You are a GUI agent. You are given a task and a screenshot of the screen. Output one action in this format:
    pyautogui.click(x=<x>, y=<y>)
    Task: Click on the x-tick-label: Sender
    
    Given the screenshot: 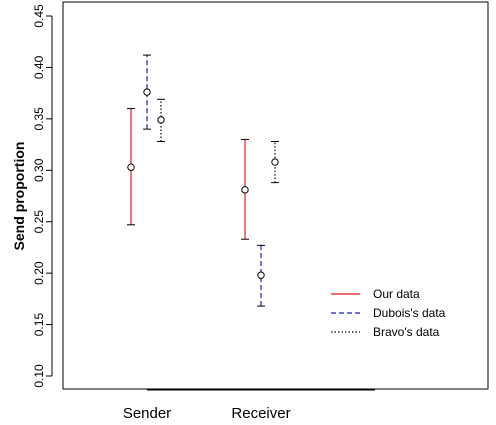 What is the action you would take?
    pyautogui.click(x=147, y=413)
    